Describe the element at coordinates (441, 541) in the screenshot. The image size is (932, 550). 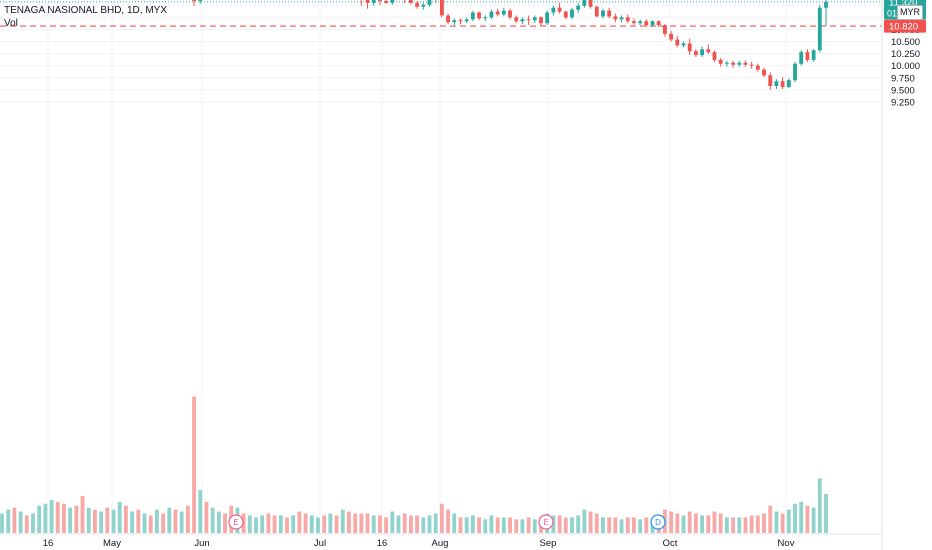
I see `time-axis: 16 May Jun Jul 16 Aug Sep Oct Nov` at that location.